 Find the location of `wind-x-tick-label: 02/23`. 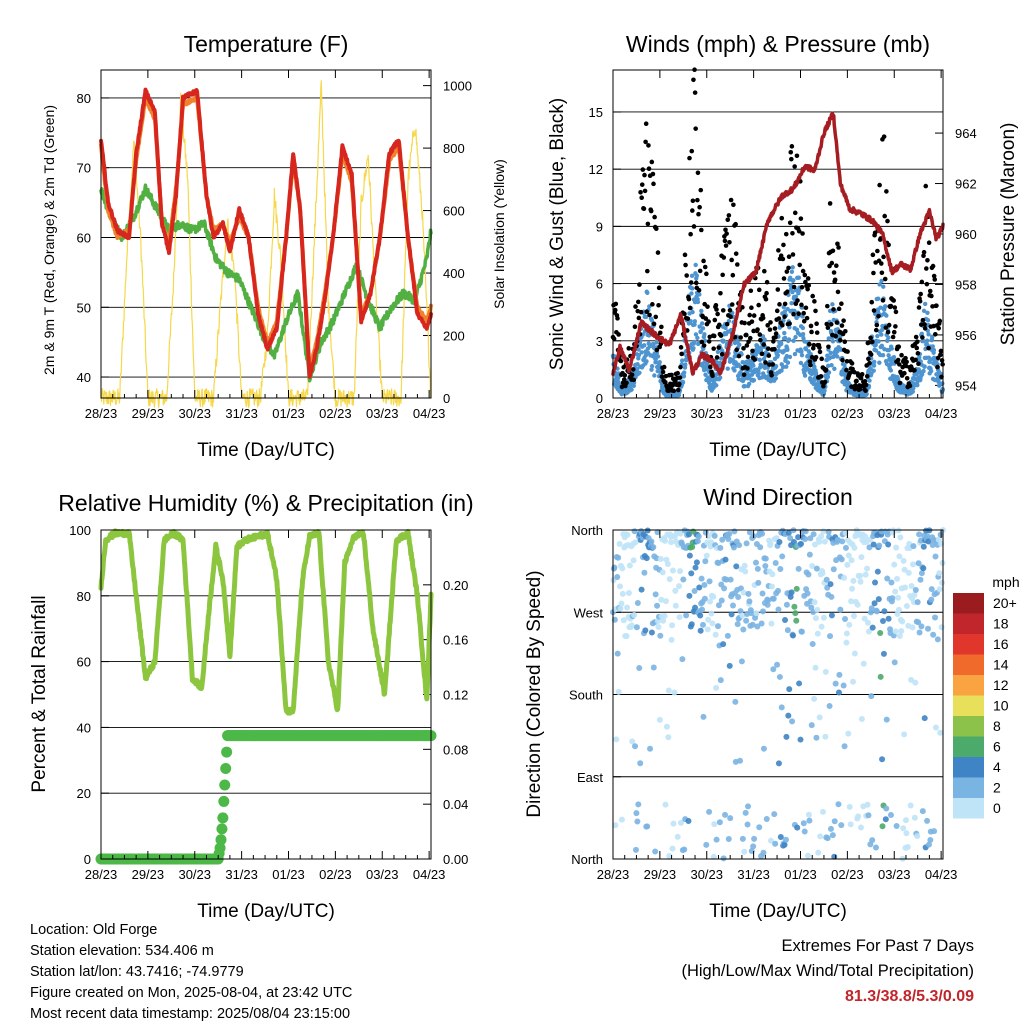

wind-x-tick-label: 02/23 is located at coordinates (847, 413).